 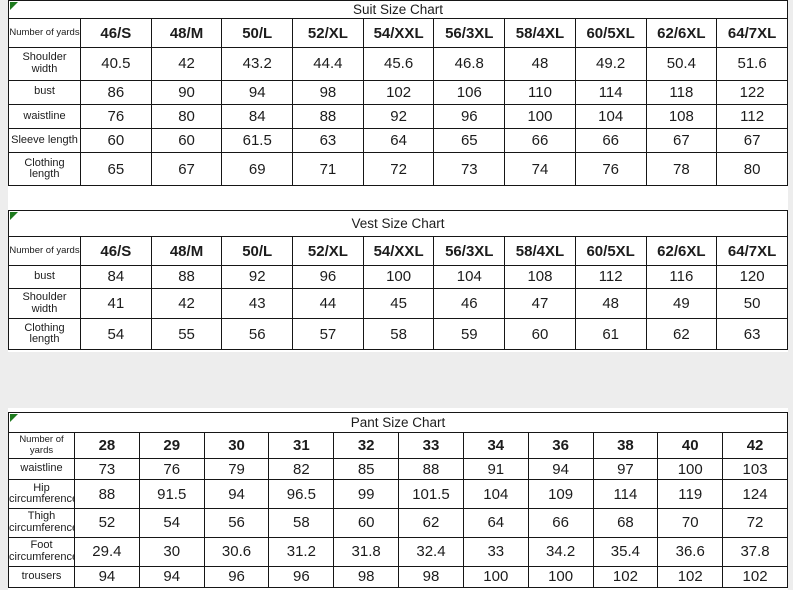 I want to click on value-cell: 46, so click(x=469, y=303).